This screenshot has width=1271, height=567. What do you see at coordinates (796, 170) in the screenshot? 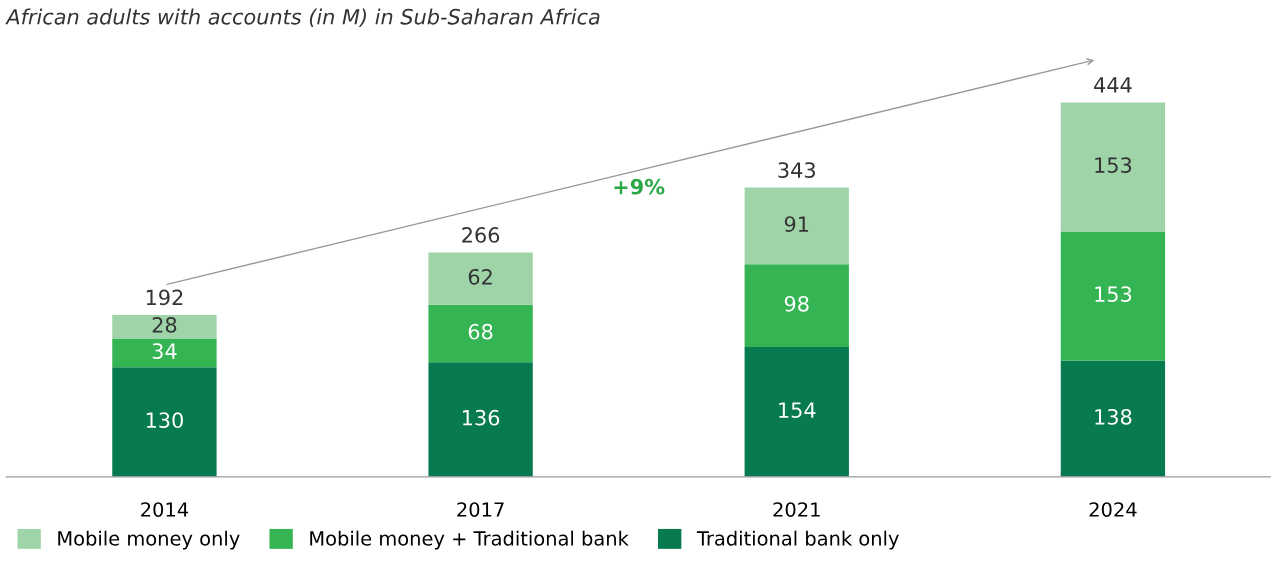
I see `total-label: 343` at bounding box center [796, 170].